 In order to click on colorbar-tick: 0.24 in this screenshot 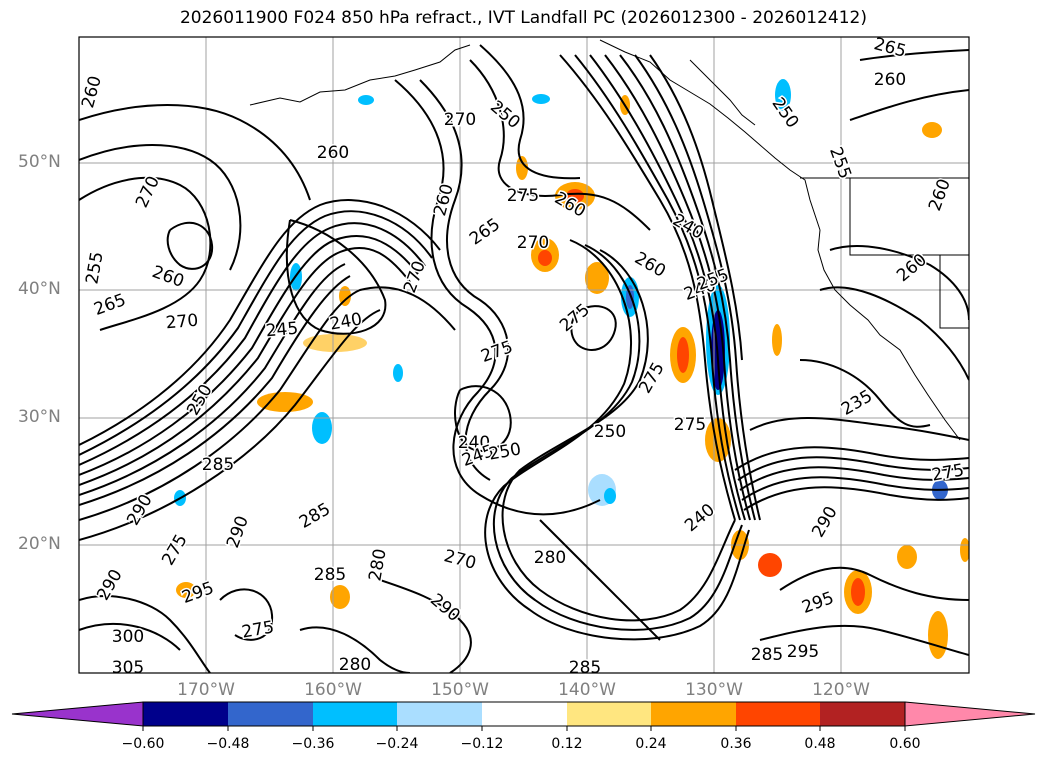, I will do `click(651, 744)`.